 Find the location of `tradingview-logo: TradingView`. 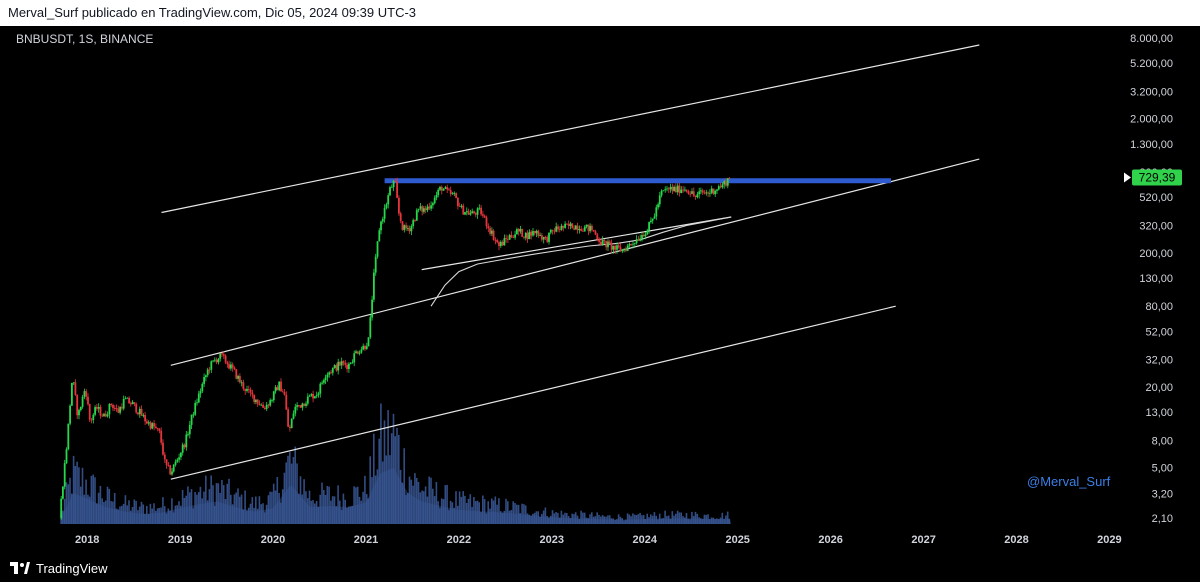

tradingview-logo: TradingView is located at coordinates (59, 568).